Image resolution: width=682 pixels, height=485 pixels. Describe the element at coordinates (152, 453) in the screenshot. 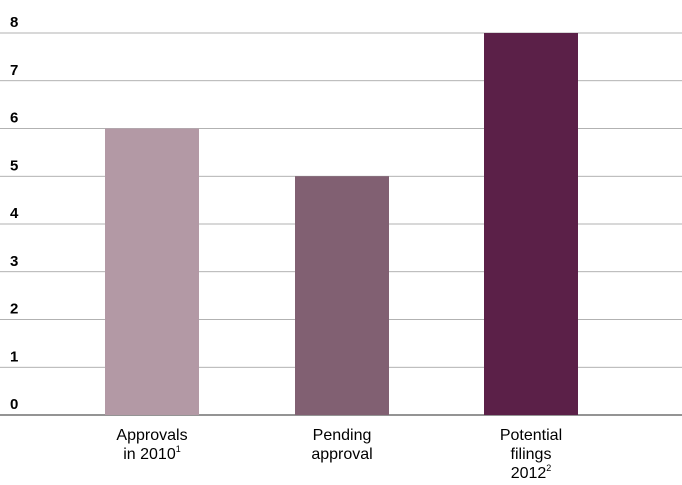

I see `x-tick-label: in 20101` at that location.